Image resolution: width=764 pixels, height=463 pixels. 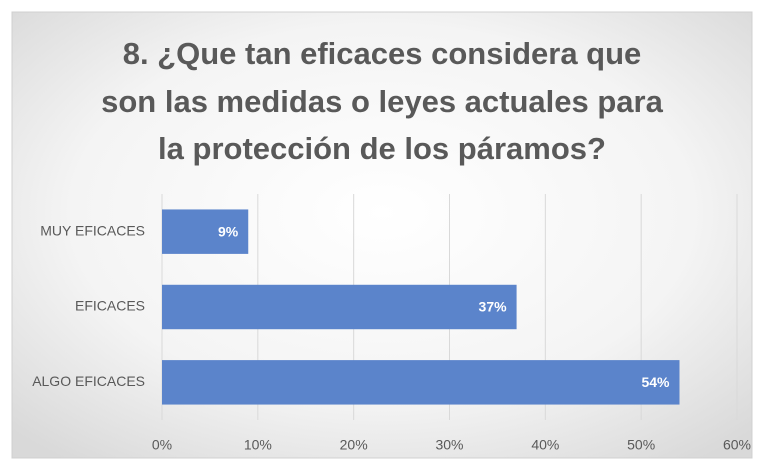 What do you see at coordinates (382, 53) in the screenshot?
I see `chart-title: 8. ¿Que tan eficaces considera que` at bounding box center [382, 53].